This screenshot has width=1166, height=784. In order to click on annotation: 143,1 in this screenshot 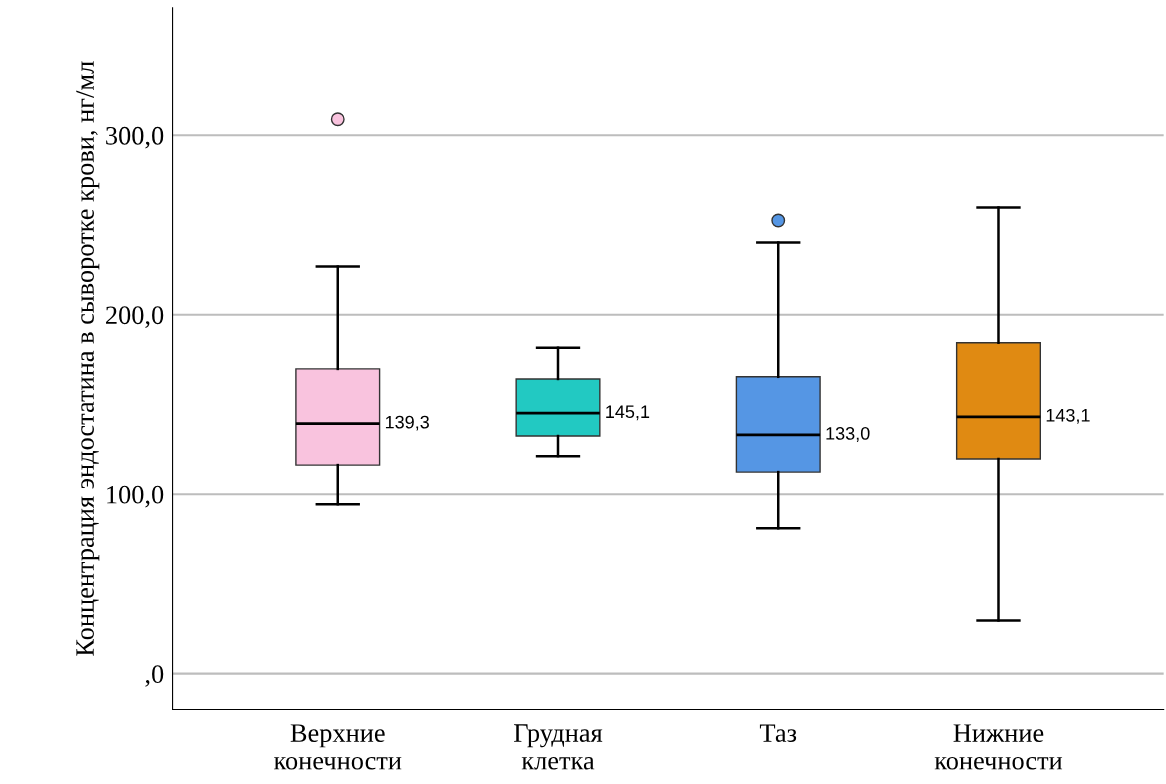, I will do `click(1068, 416)`.